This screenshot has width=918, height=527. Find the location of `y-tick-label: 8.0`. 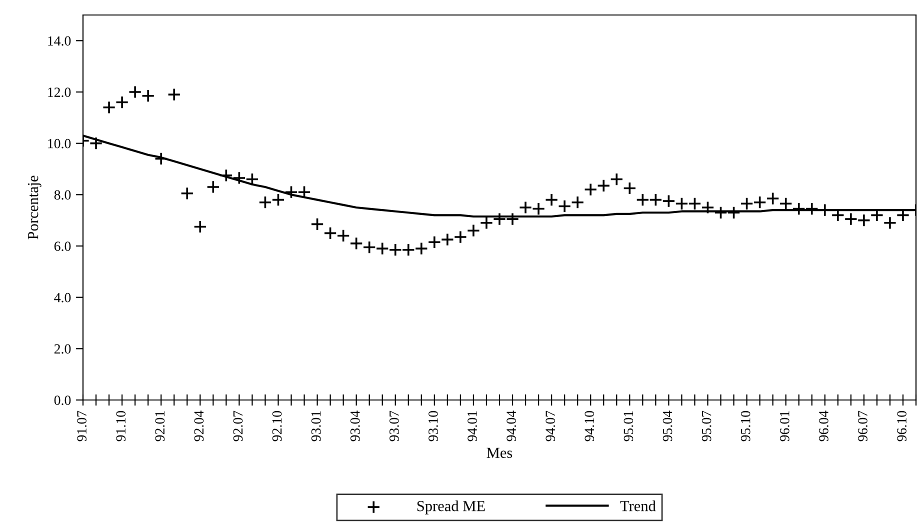

y-tick-label: 8.0 is located at coordinates (62, 195).